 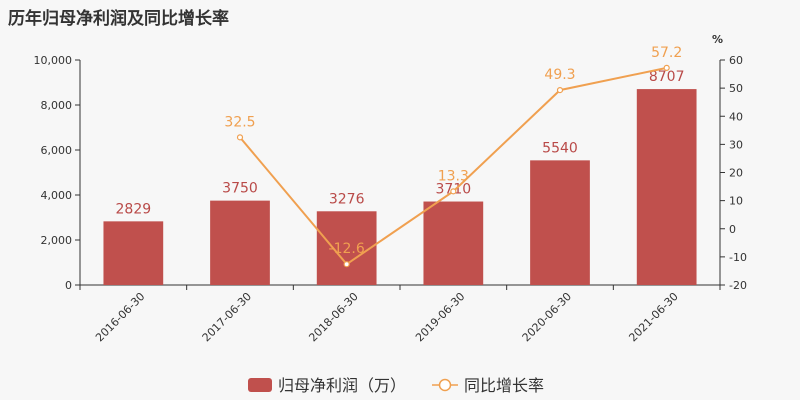 What do you see at coordinates (736, 201) in the screenshot?
I see `y-tick-label-right: 10` at bounding box center [736, 201].